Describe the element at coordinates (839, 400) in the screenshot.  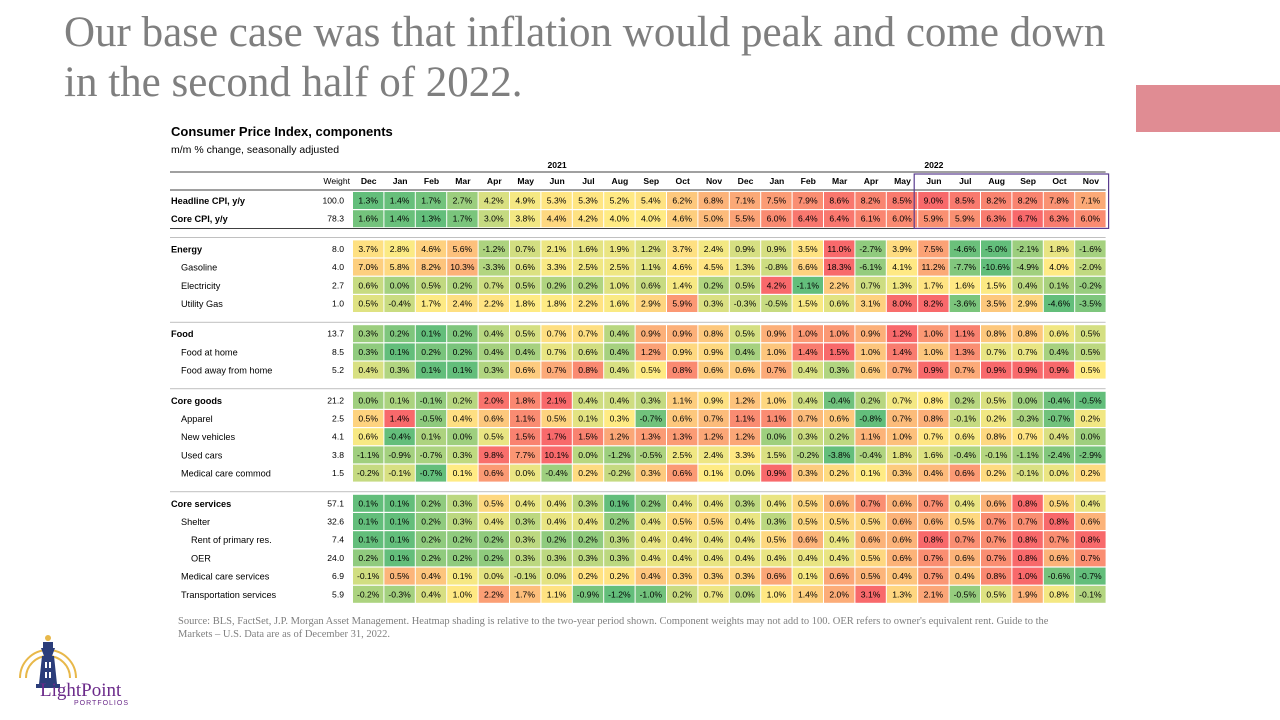
I see `cell-value: -0.4%` at that location.